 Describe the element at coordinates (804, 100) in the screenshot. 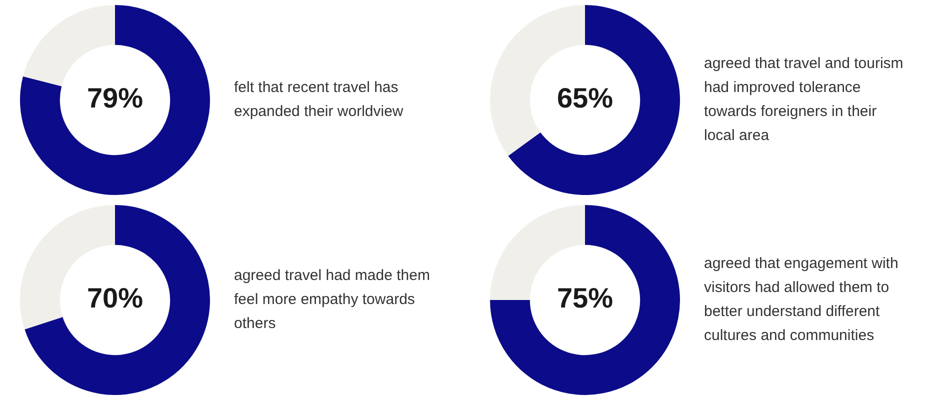

I see `text: agreed that travel and tourism had improved tolerance towards foreigners in their local area` at that location.